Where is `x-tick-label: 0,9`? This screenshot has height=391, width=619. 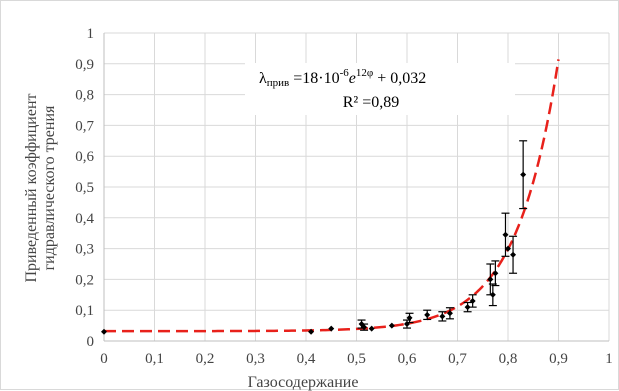 x-tick-label: 0,9 is located at coordinates (558, 359).